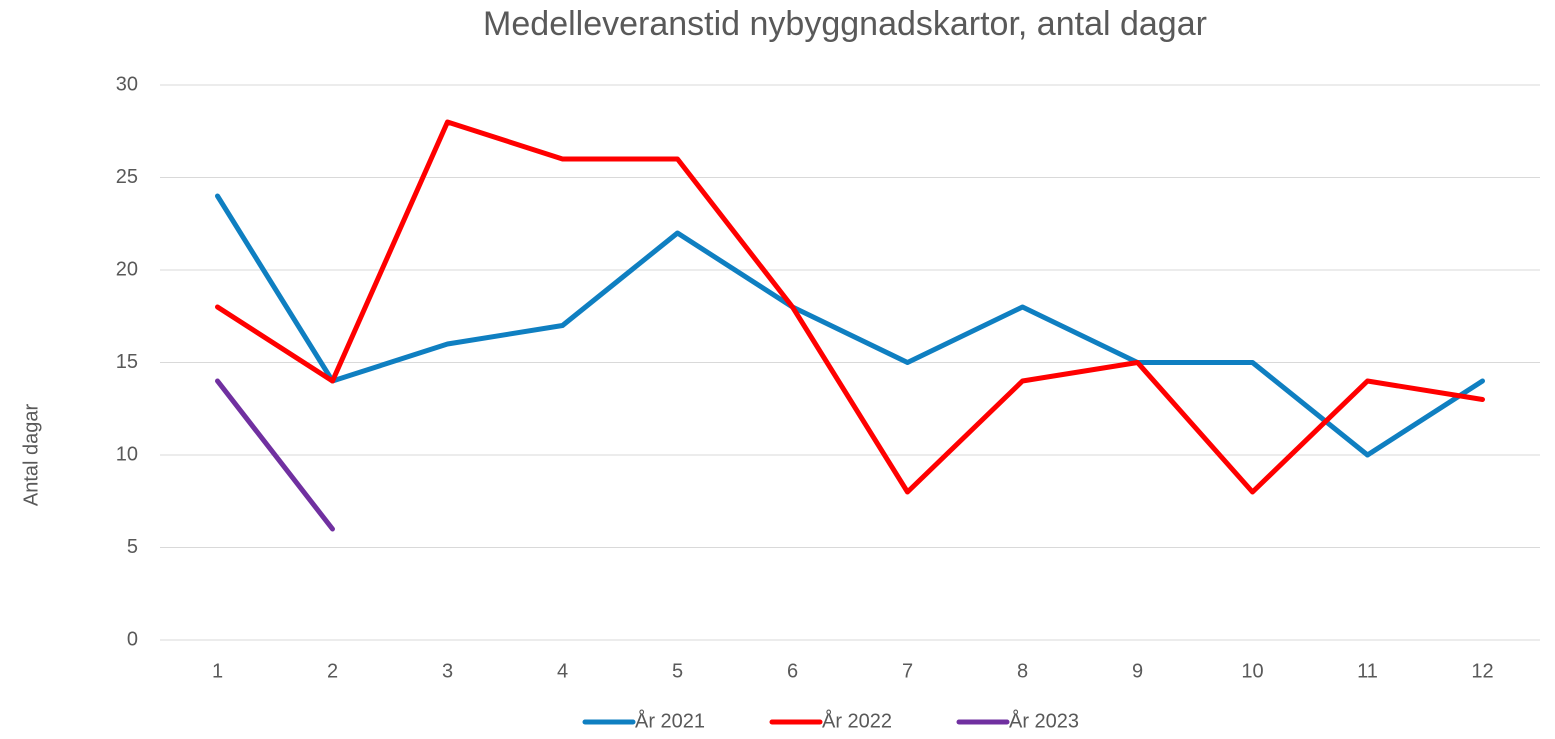  What do you see at coordinates (217, 671) in the screenshot?
I see `x-tick-label: 1` at bounding box center [217, 671].